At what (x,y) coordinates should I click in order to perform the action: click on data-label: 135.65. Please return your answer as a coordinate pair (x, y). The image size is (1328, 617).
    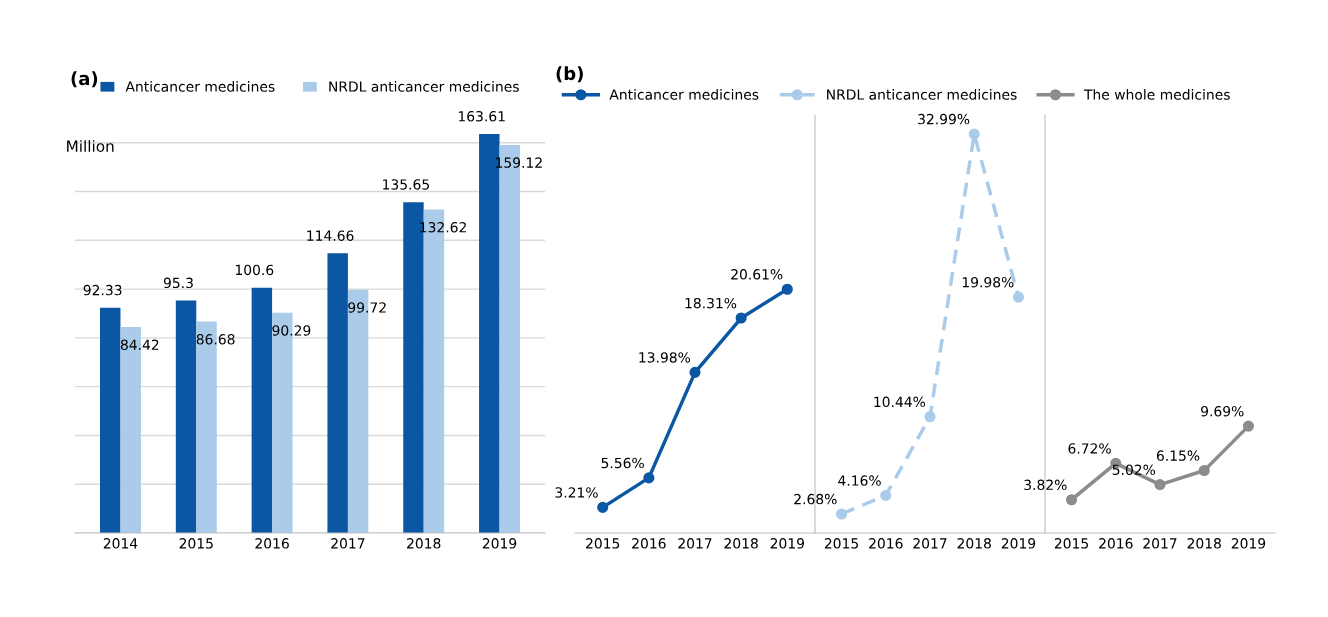
    Looking at the image, I should click on (406, 184).